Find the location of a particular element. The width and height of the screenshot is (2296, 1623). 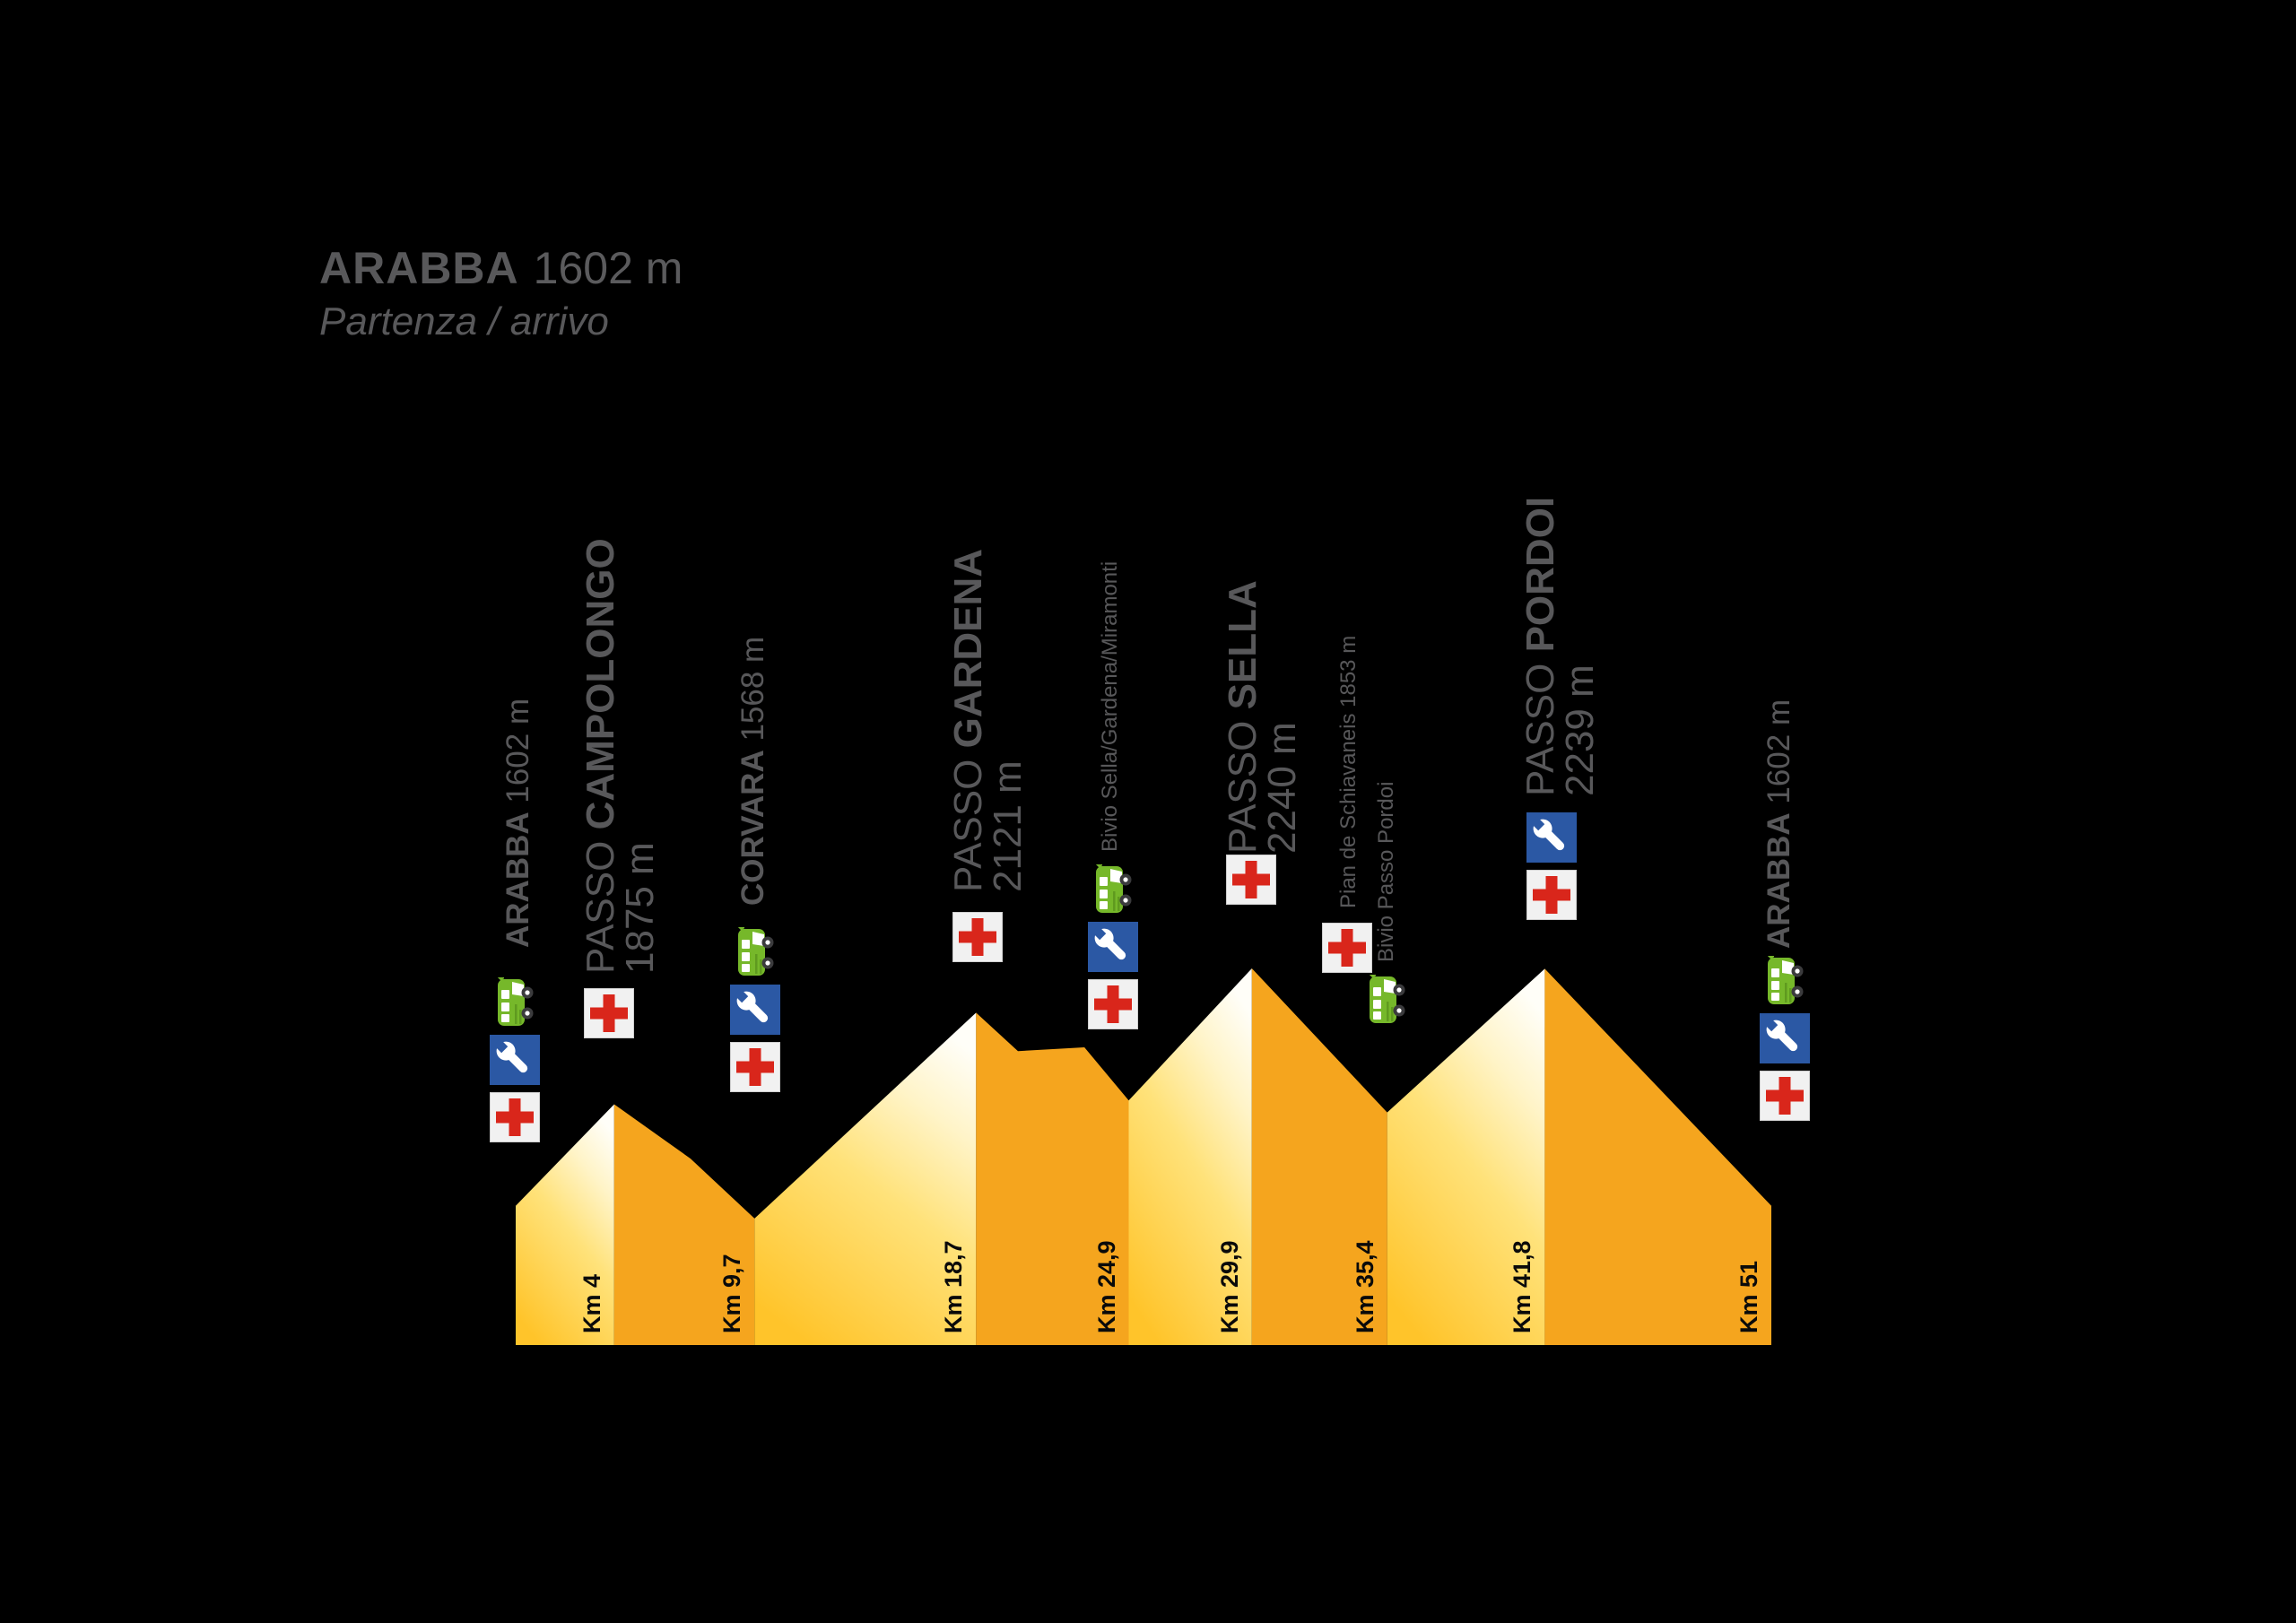

waypoint-label: PASSO CAMPOLONGO 1875 m is located at coordinates (620, 756).